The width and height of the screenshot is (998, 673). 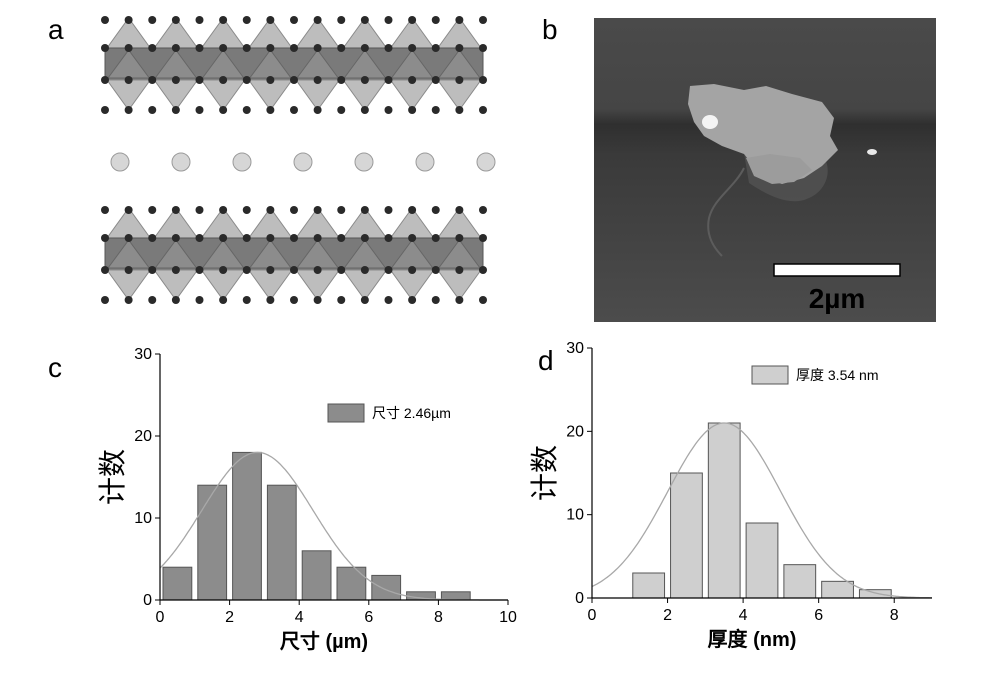 I want to click on flake-lobe, so click(x=779, y=169).